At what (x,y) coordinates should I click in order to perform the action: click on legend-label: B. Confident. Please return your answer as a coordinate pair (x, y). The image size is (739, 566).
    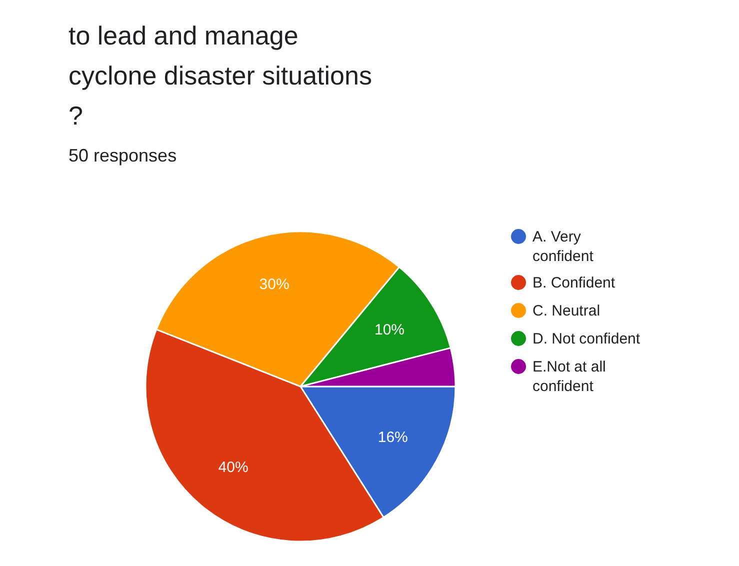
    Looking at the image, I should click on (574, 283).